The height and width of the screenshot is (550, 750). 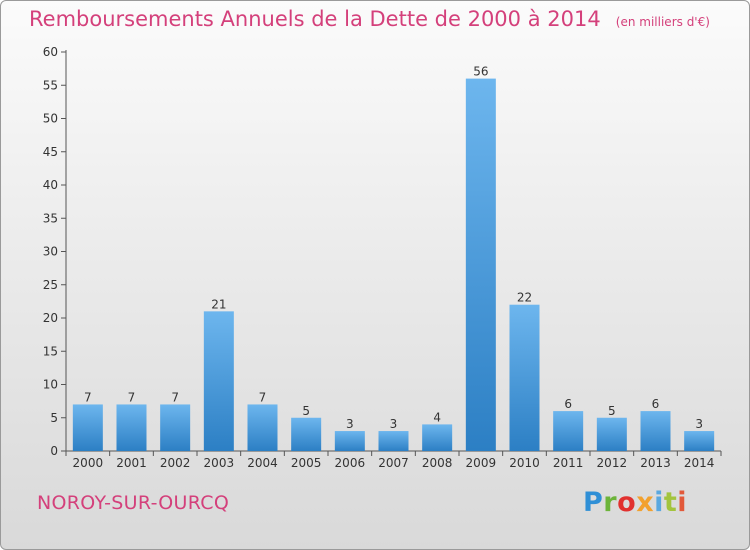 I want to click on bar-2013, so click(x=655, y=431).